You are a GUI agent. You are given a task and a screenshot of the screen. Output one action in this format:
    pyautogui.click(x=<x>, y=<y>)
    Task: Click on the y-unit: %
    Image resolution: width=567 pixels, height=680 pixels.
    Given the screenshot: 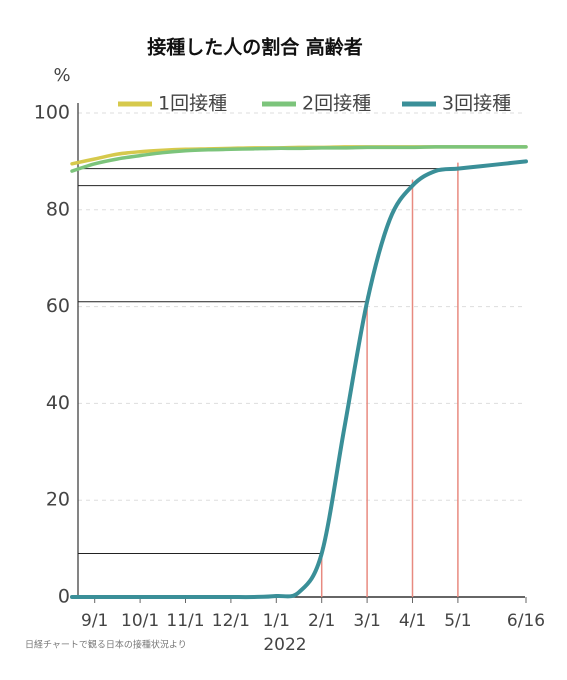 What is the action you would take?
    pyautogui.click(x=61, y=75)
    